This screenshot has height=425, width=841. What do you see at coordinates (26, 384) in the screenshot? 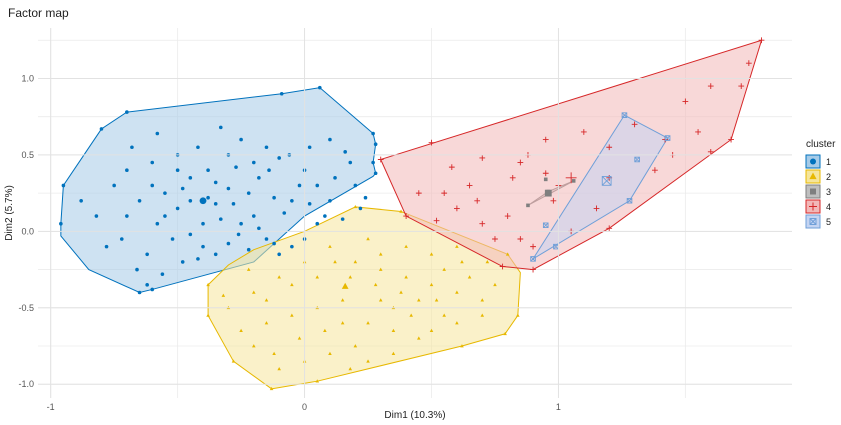
I see `y-tick-label: -1.0` at bounding box center [26, 384].